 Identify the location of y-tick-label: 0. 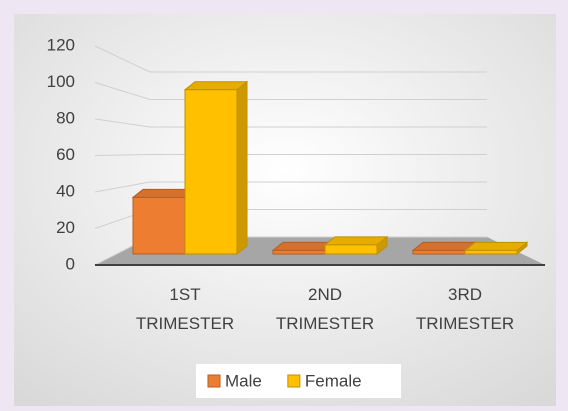
(70, 263).